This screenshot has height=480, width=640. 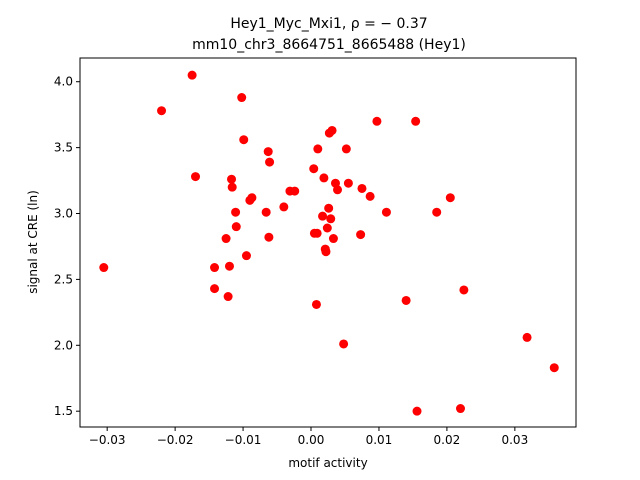 I want to click on y-tick-label: 1.5, so click(x=63, y=411).